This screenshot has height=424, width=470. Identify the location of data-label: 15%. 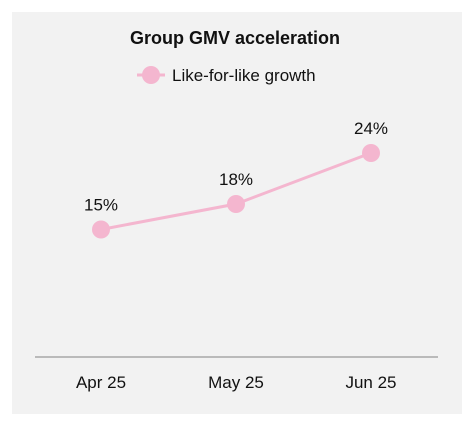
(101, 205).